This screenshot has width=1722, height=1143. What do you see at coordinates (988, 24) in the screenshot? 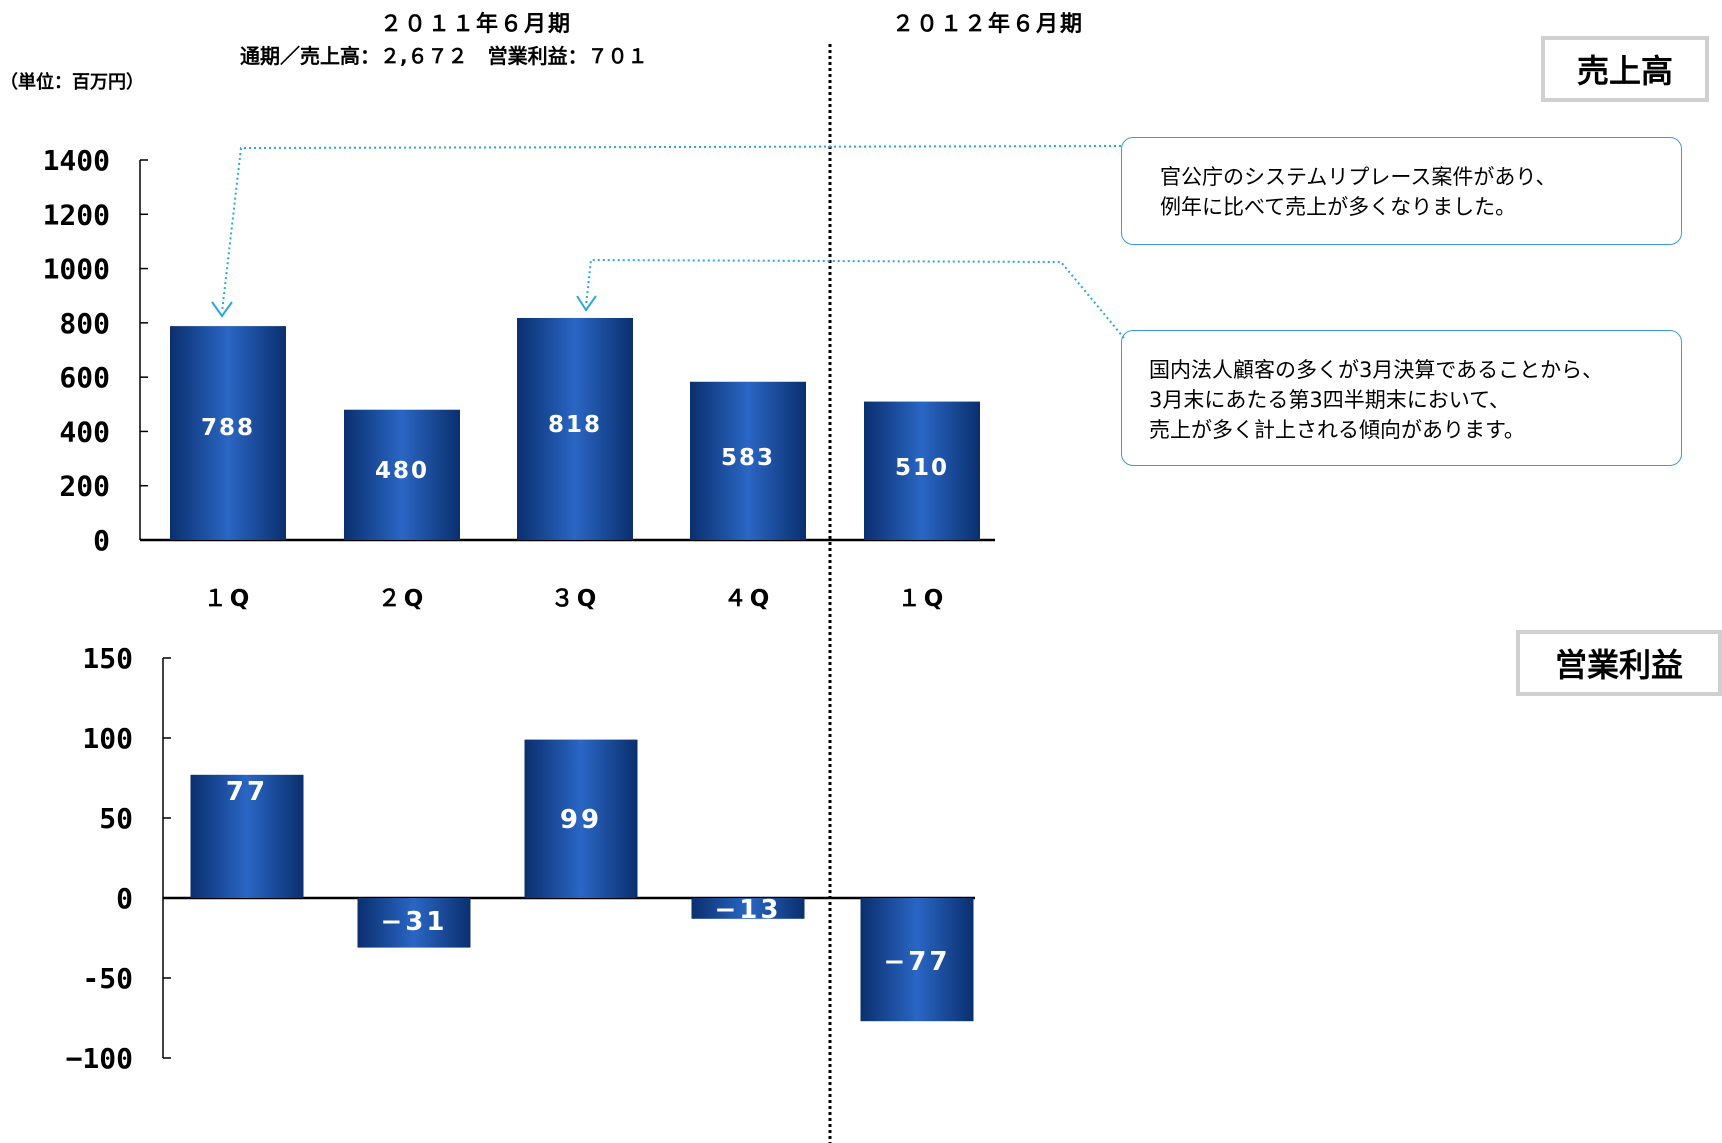
I see `fy2012-title: ２０１２年６月期` at bounding box center [988, 24].